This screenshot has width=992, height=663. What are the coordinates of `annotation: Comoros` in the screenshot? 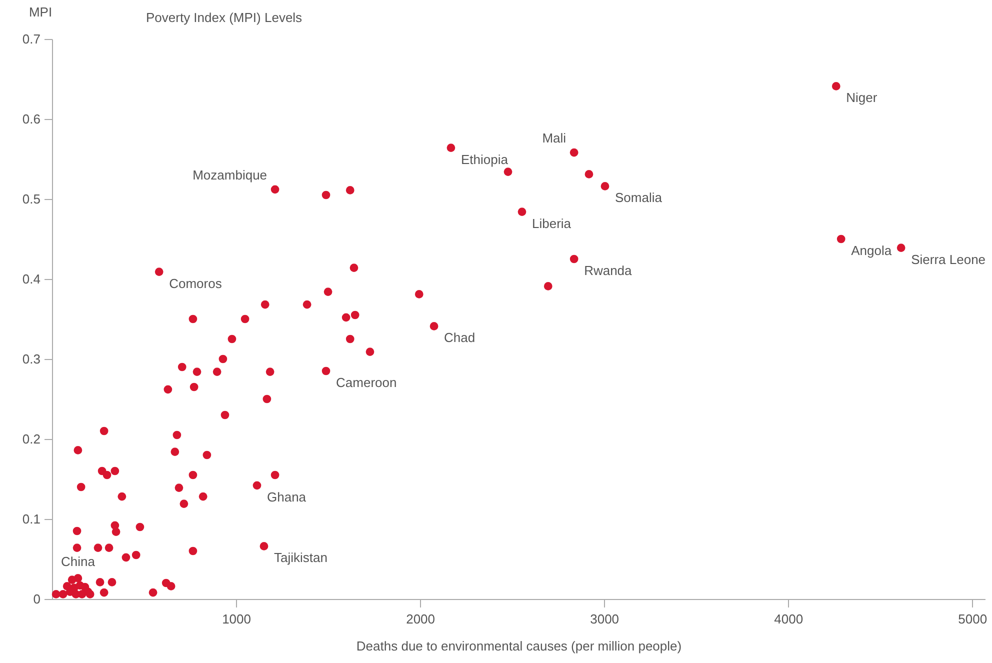 It's located at (195, 283).